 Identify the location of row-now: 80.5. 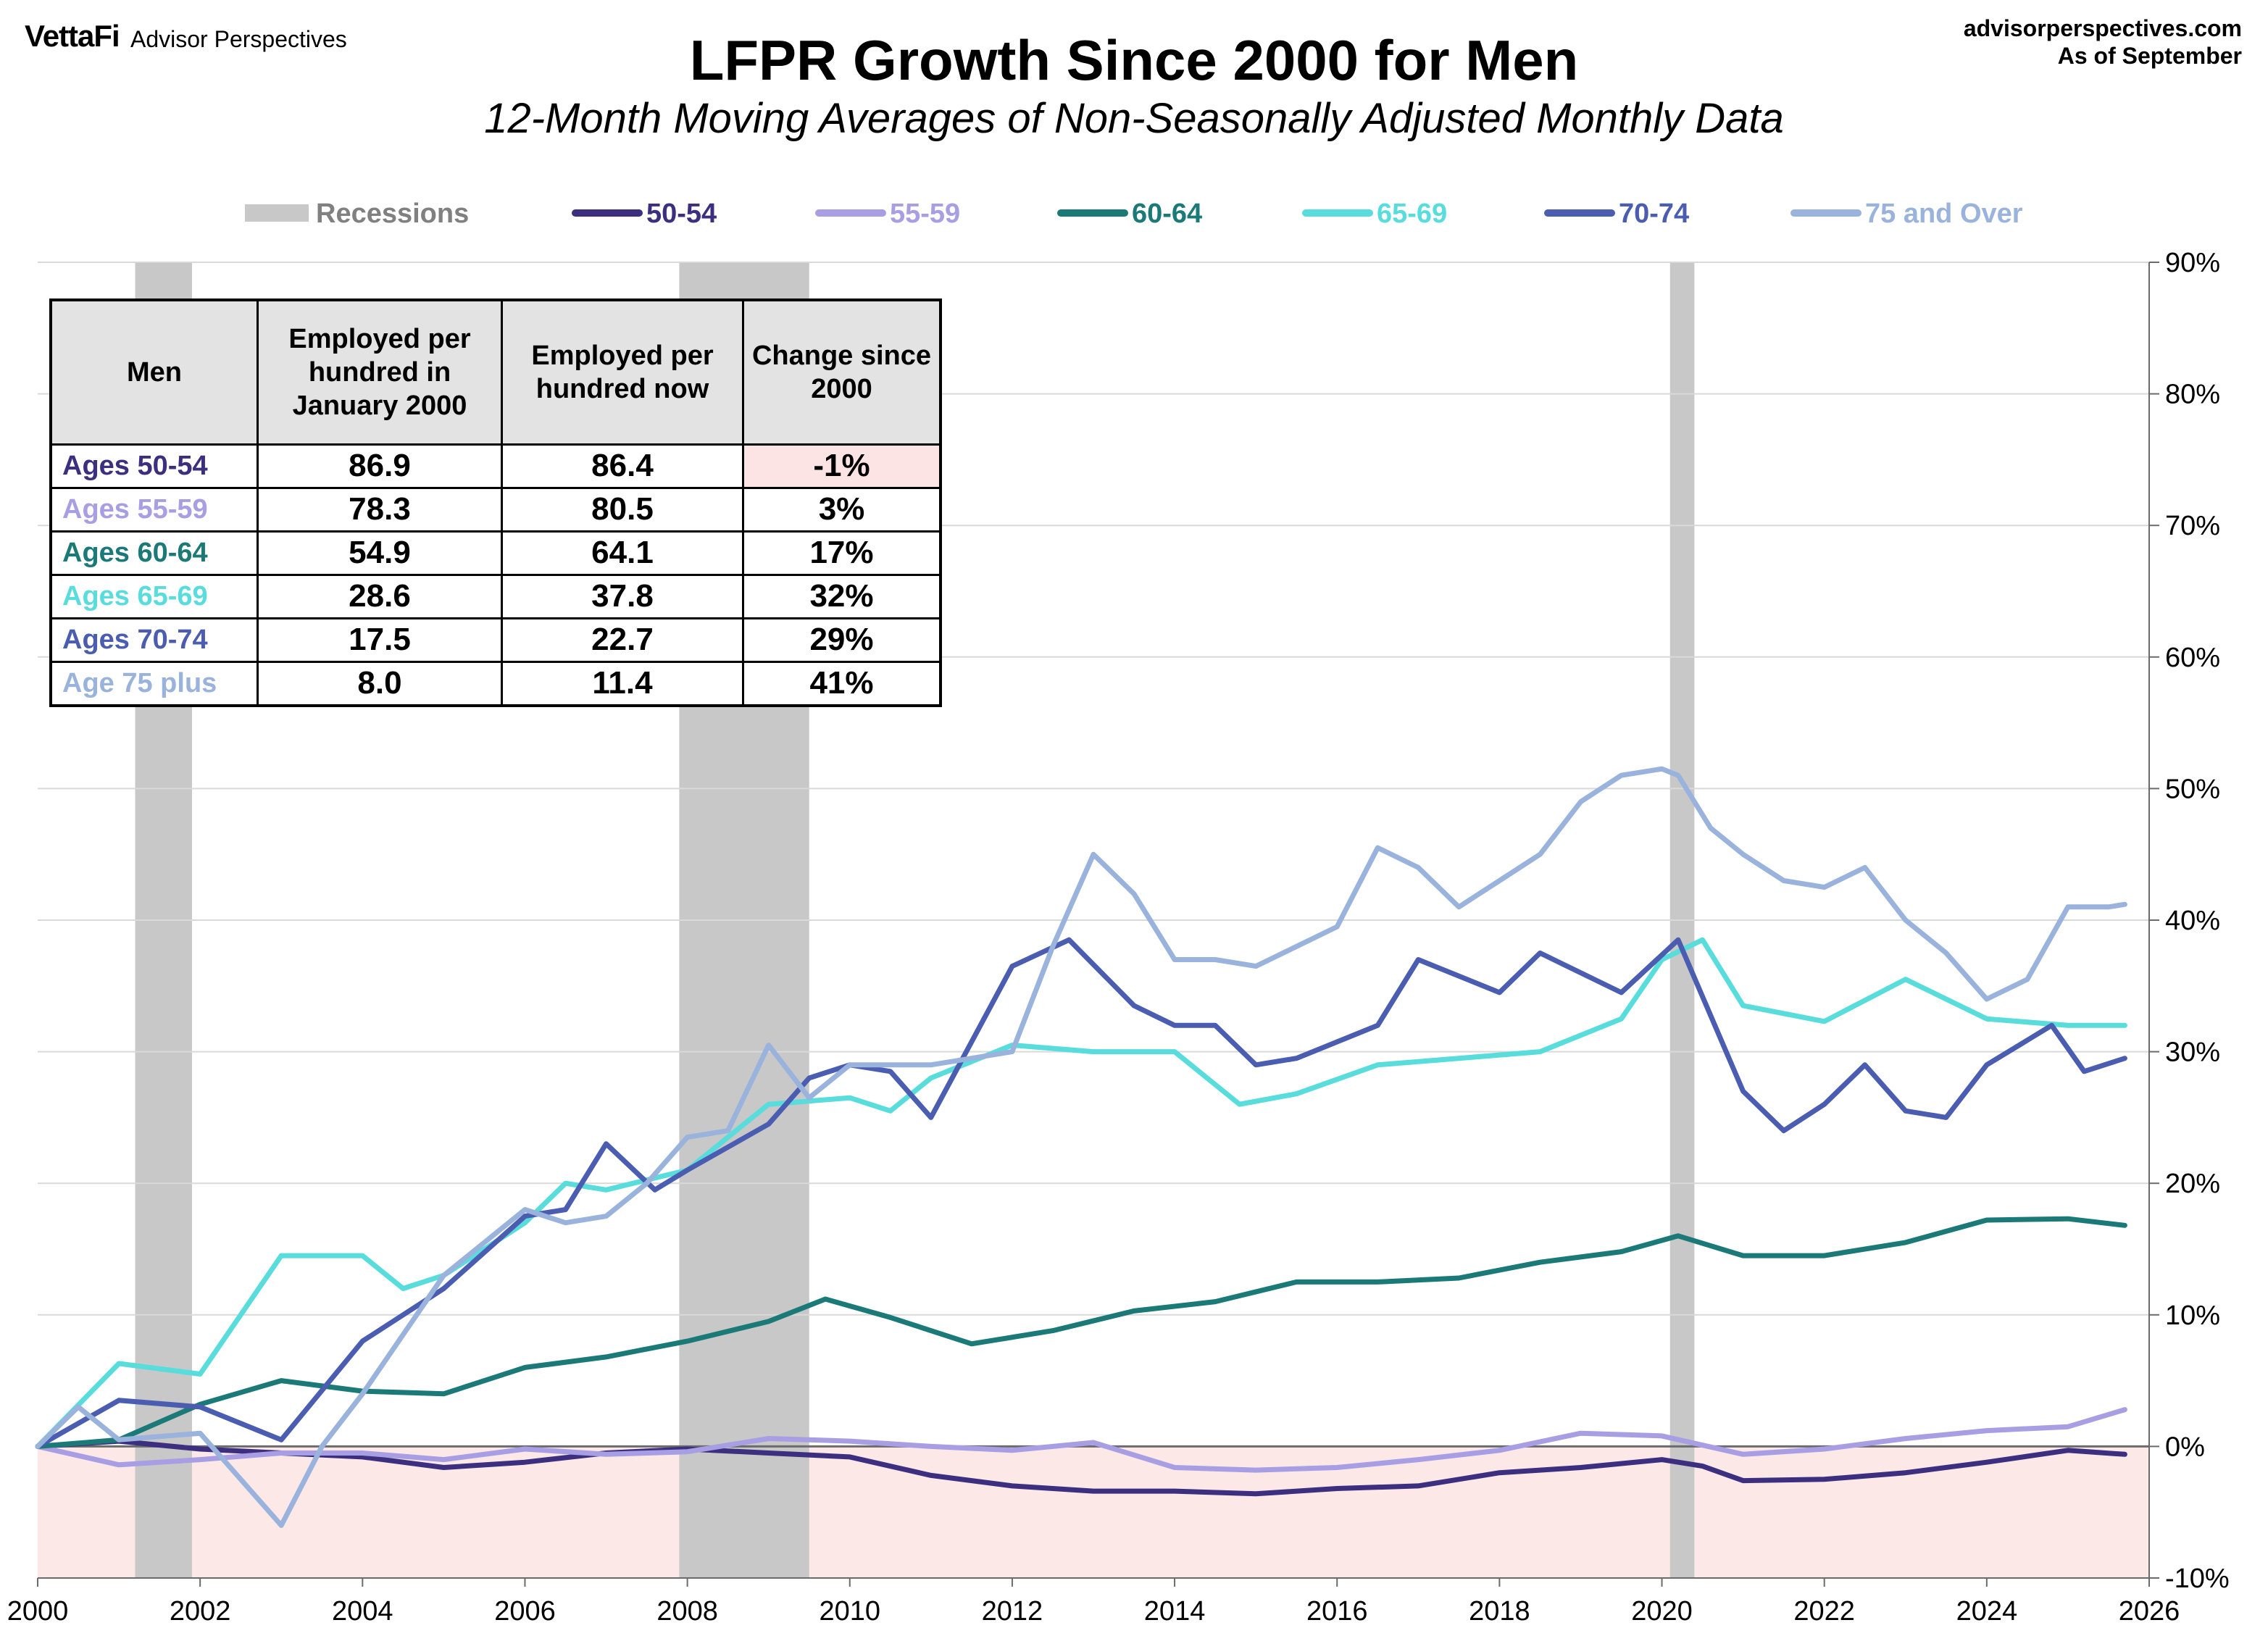
(622, 510).